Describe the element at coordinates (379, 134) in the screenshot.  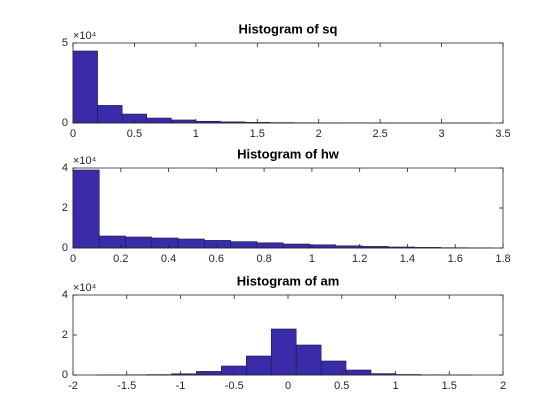
I see `x-tick-label: 2.5` at that location.